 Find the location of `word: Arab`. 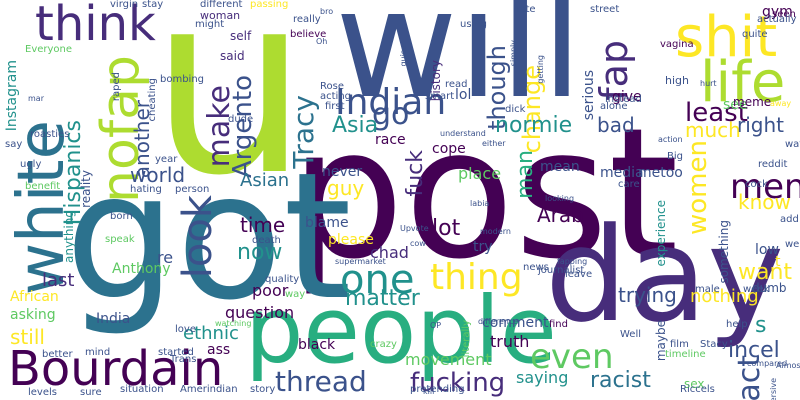

word: Arab is located at coordinates (560, 215).